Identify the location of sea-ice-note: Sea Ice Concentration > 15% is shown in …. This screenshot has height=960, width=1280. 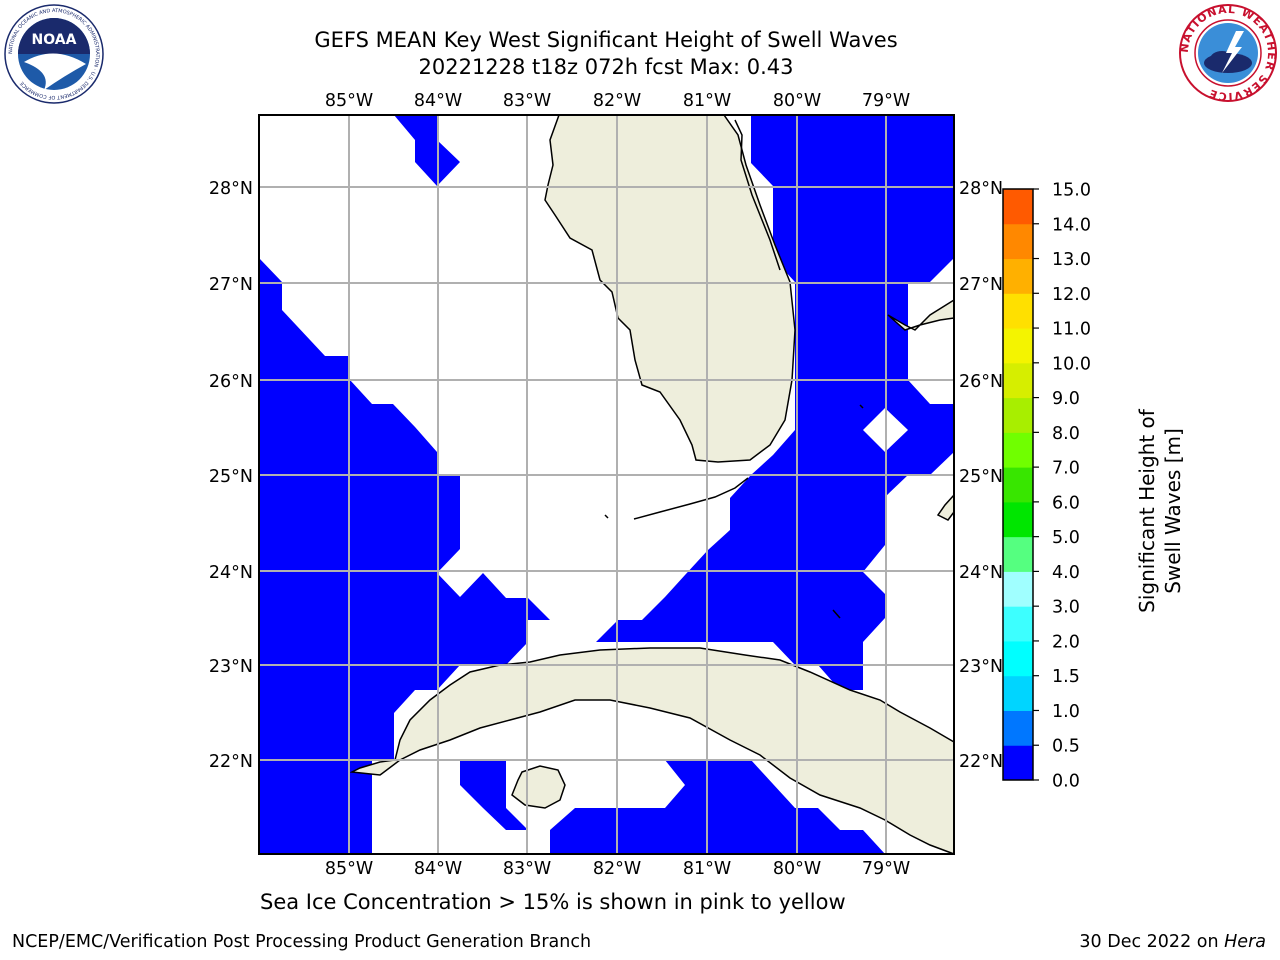
(553, 902).